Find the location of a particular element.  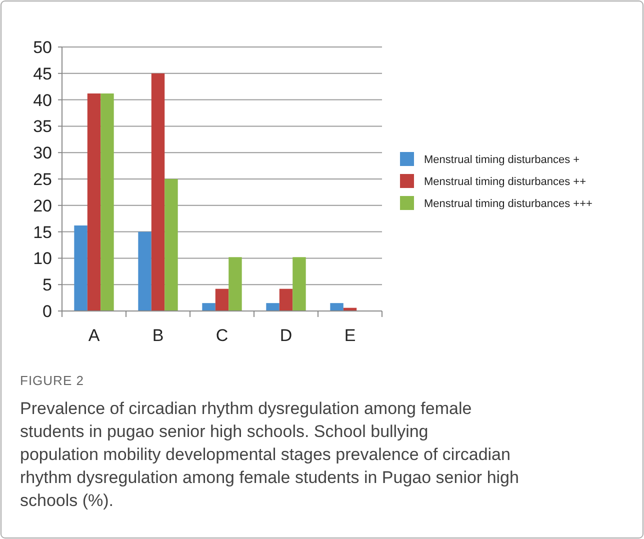

y-tick-label: 20 is located at coordinates (42, 206).